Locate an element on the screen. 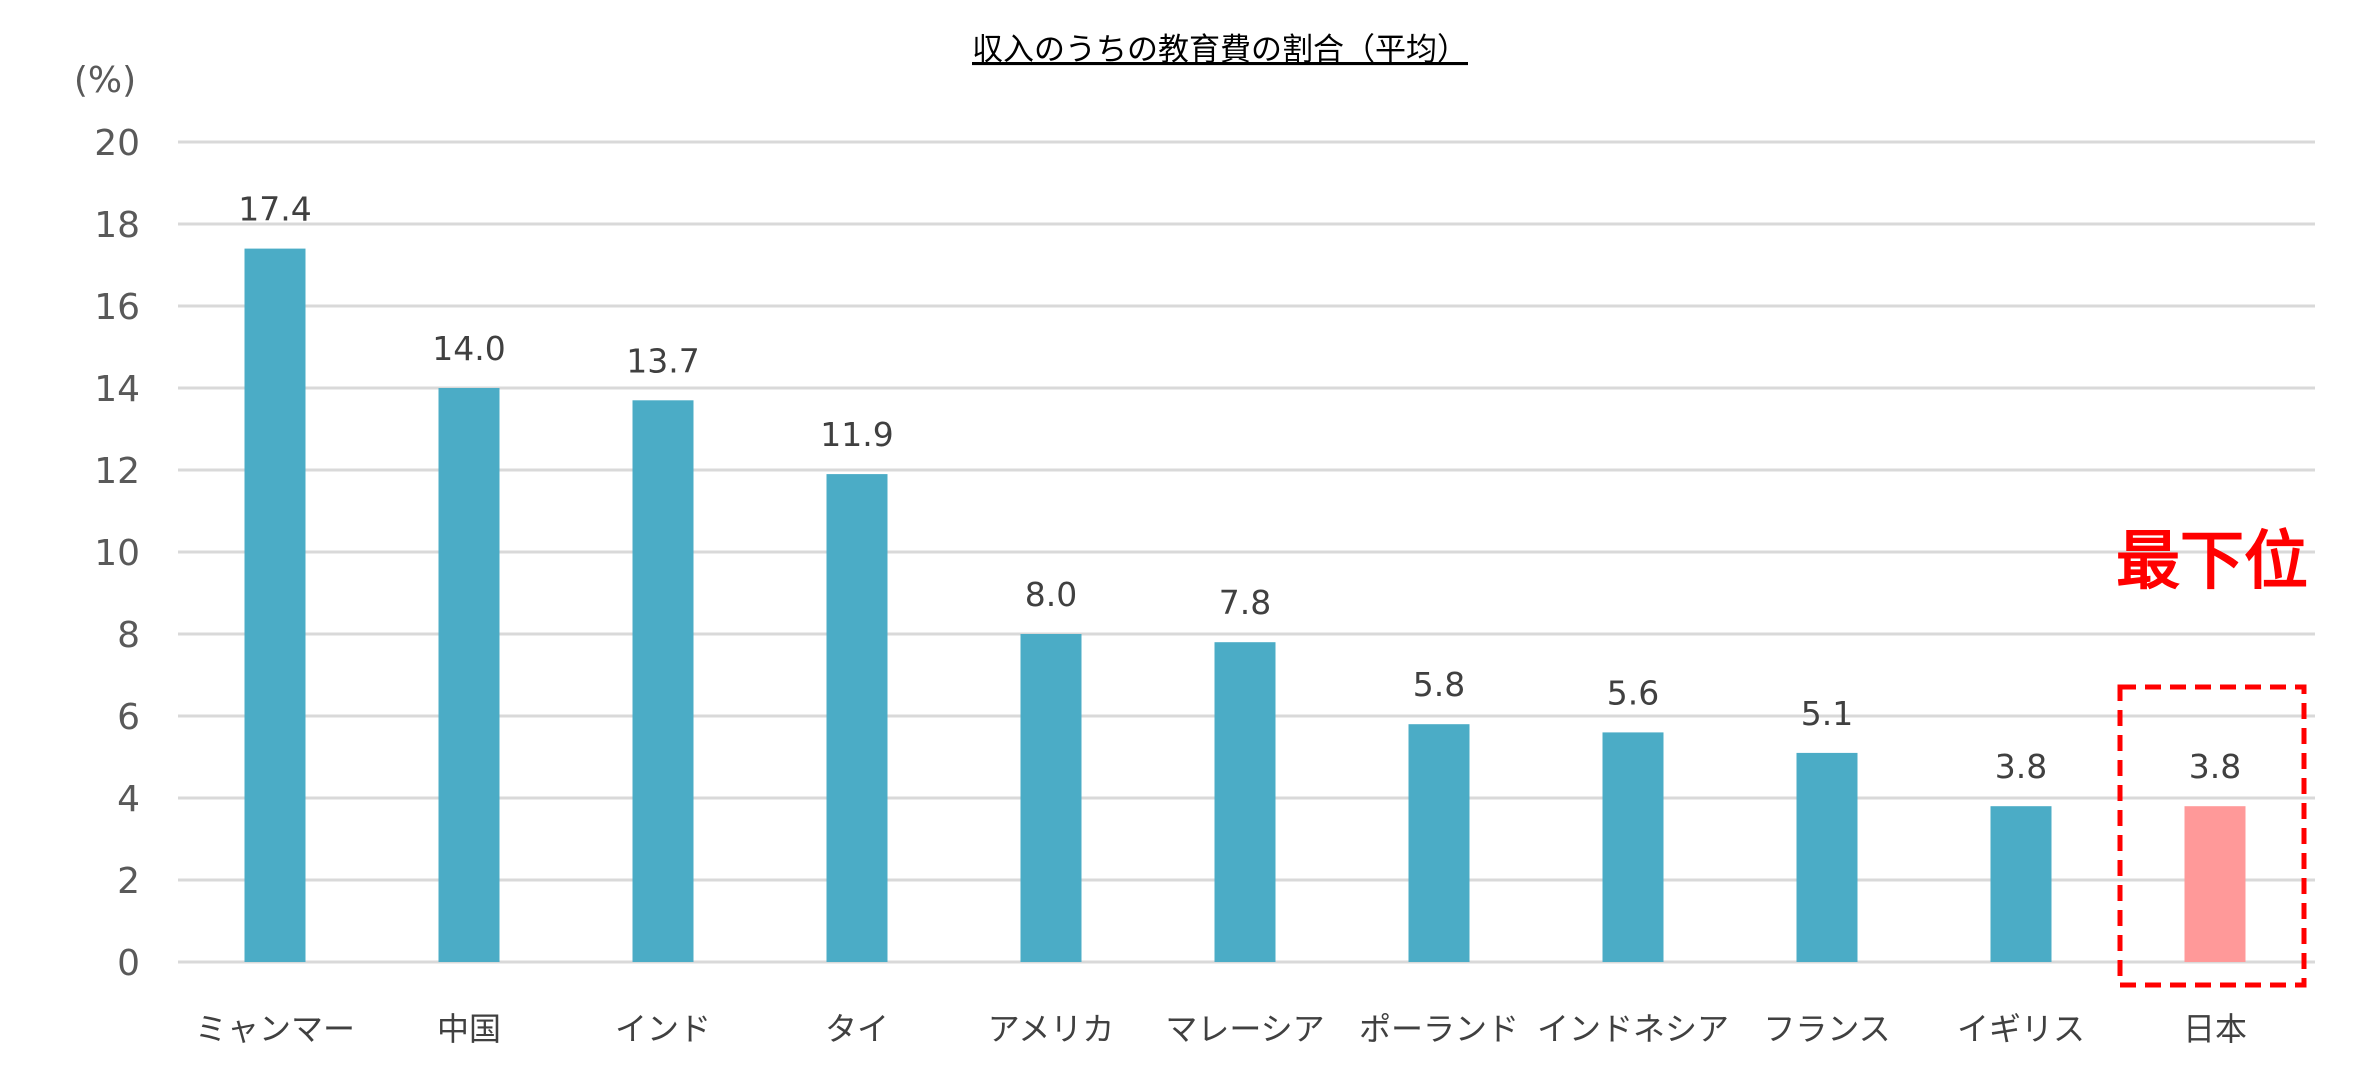  x-tick-label: 中国 is located at coordinates (469, 1029).